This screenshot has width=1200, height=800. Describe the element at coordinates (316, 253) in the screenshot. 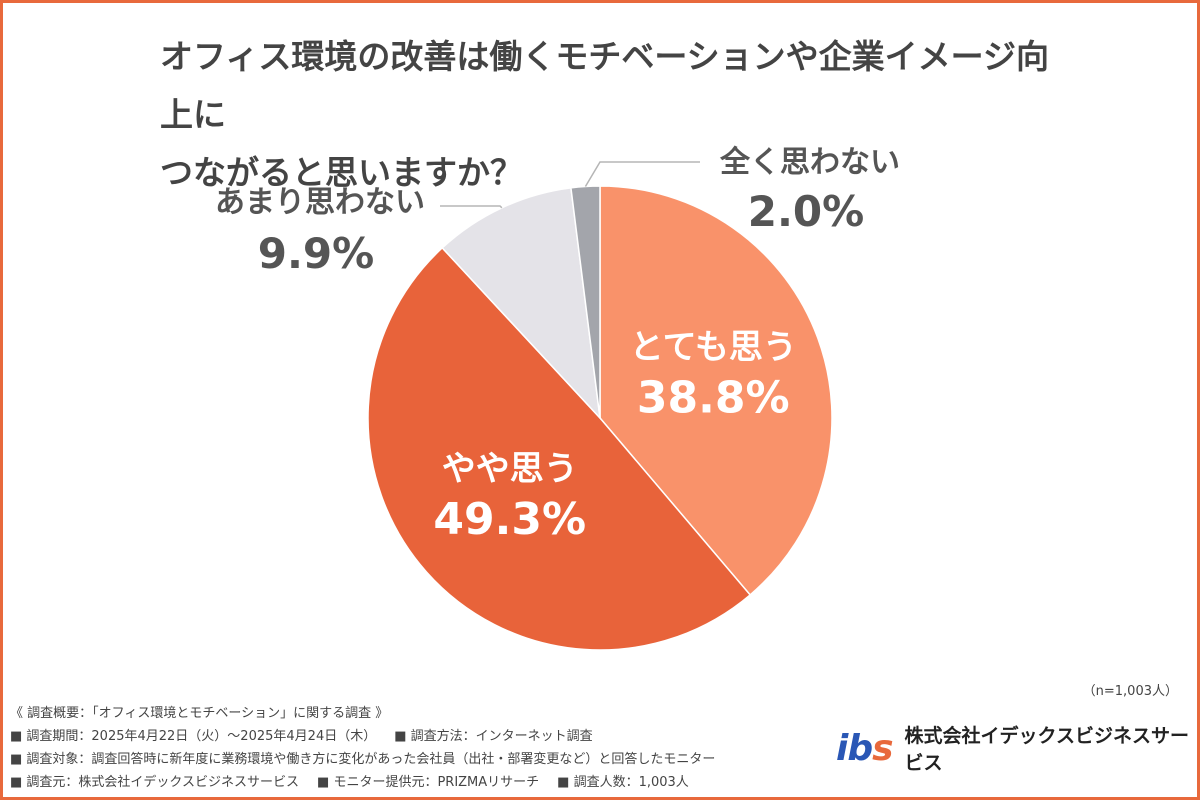

I see `slice-value-3: 9.9%` at that location.